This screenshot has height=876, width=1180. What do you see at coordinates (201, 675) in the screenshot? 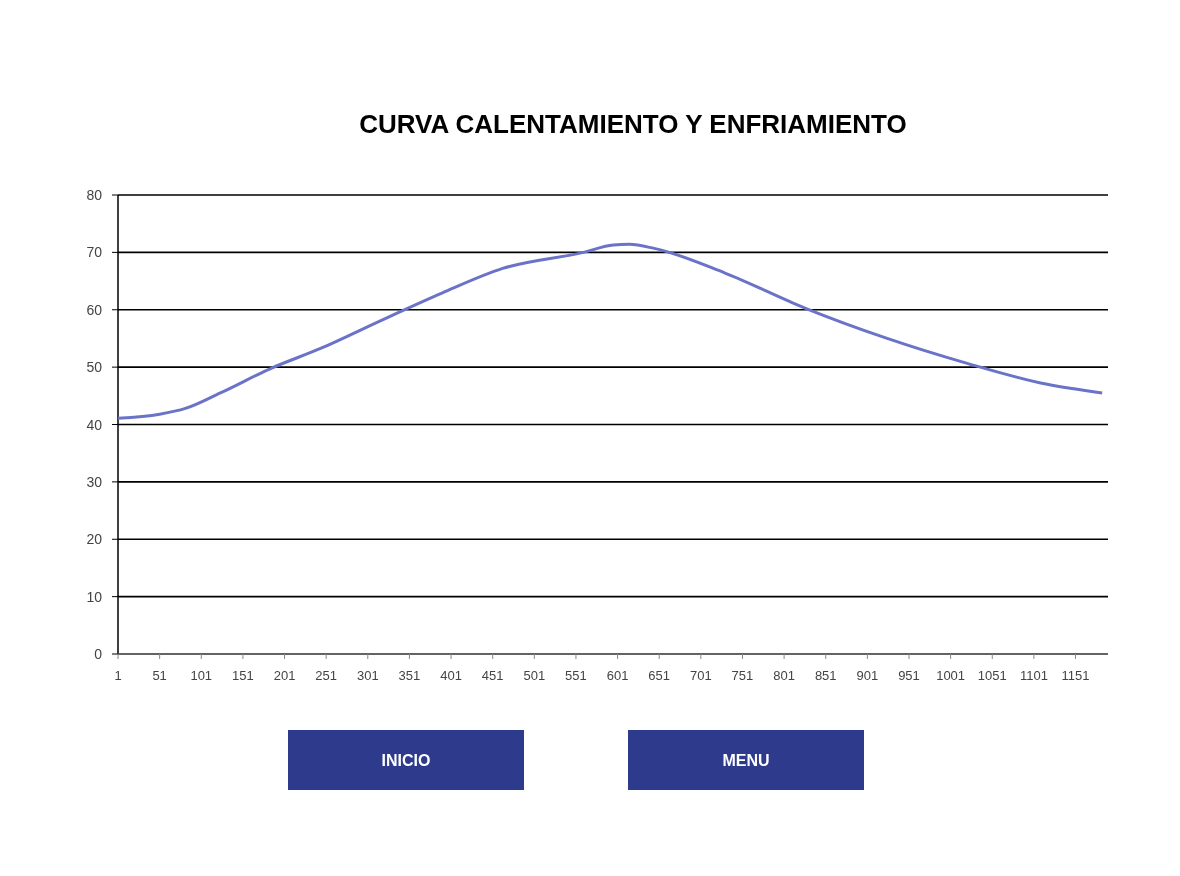
I see `x-tick-label: 101` at bounding box center [201, 675].